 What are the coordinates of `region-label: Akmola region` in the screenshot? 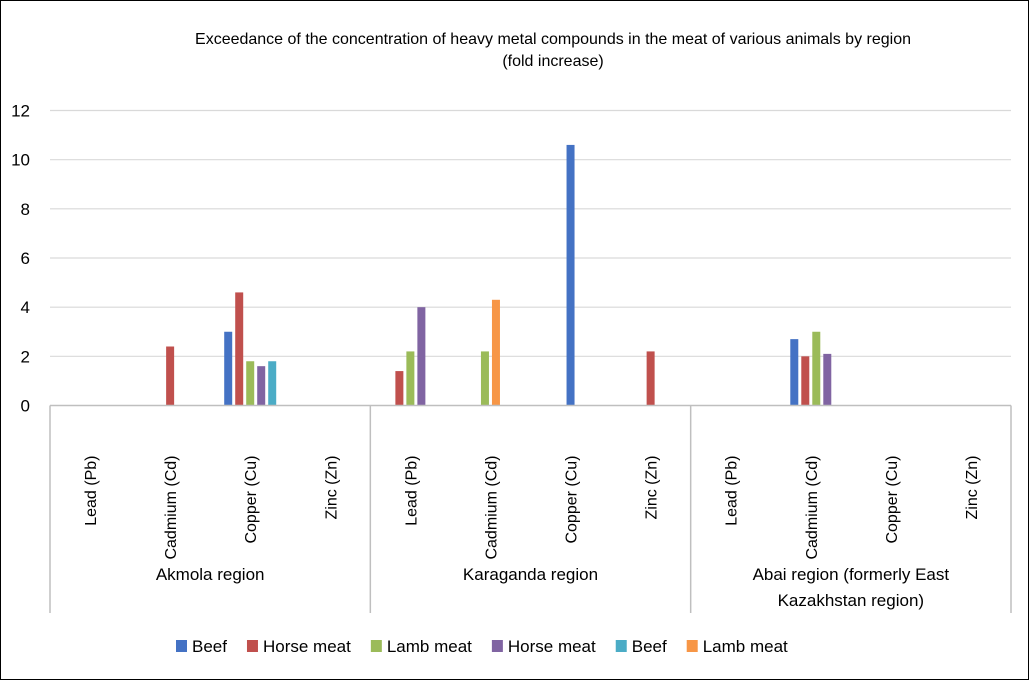 It's located at (210, 574).